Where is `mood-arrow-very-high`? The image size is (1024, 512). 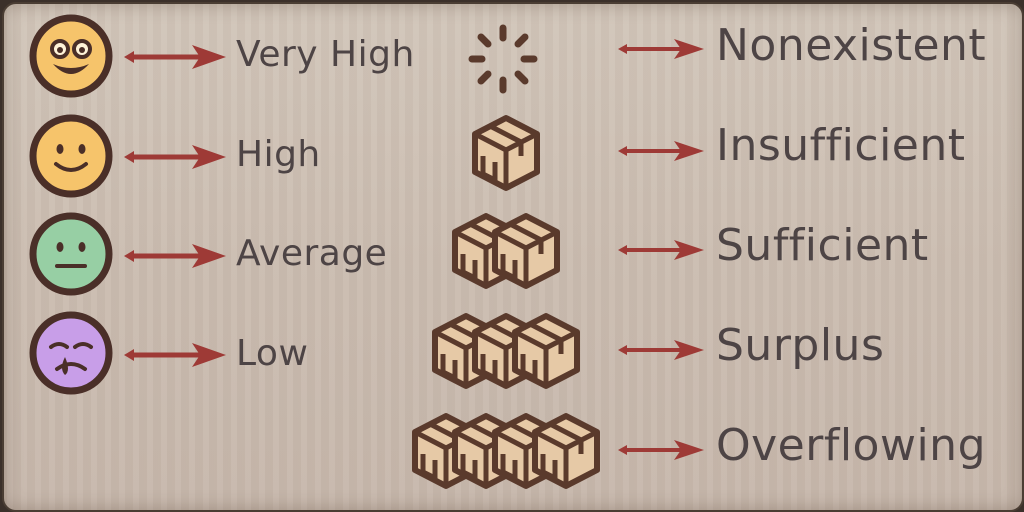 mood-arrow-very-high is located at coordinates (175, 57).